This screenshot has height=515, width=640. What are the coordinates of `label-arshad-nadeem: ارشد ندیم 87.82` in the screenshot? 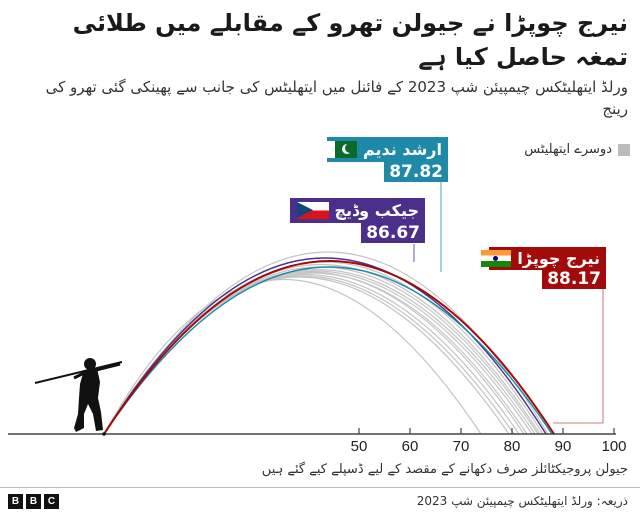 It's located at (387, 159).